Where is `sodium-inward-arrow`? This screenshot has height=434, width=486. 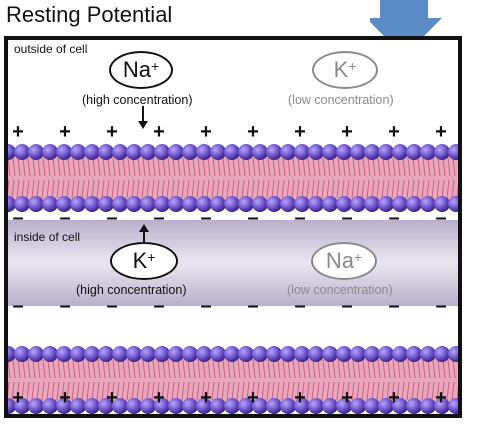 sodium-inward-arrow is located at coordinates (143, 117).